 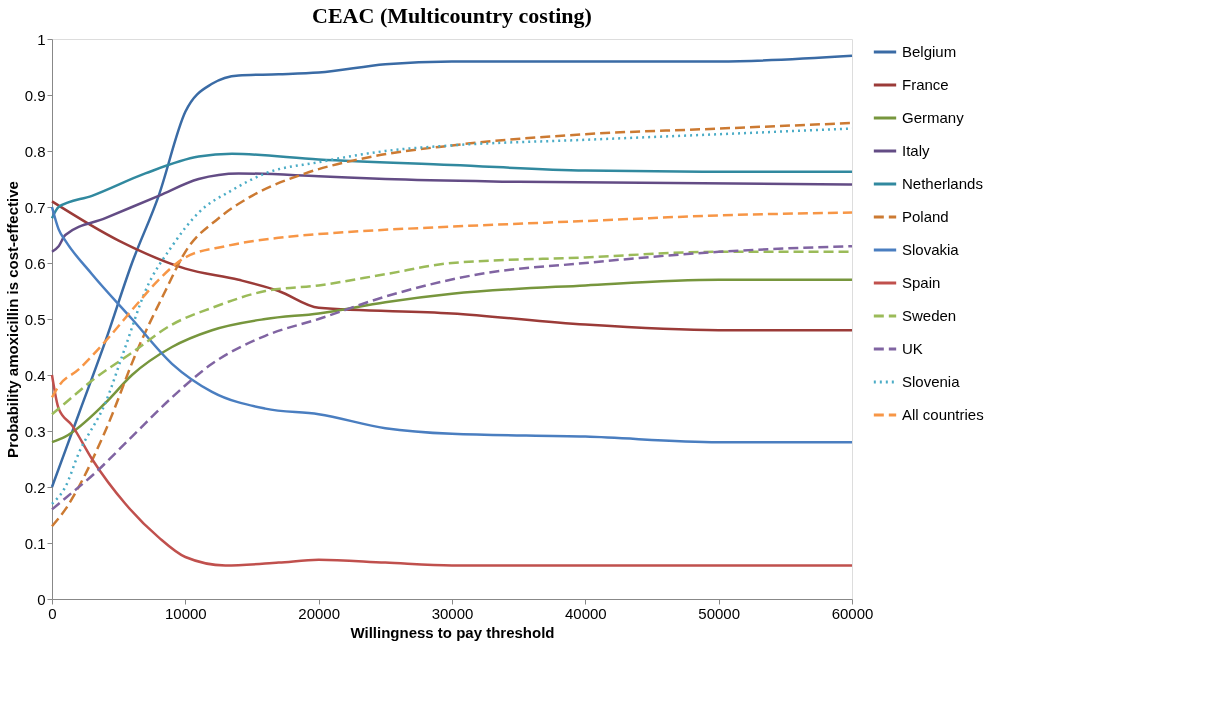 I want to click on y-tick-label: 0.9, so click(x=35, y=95).